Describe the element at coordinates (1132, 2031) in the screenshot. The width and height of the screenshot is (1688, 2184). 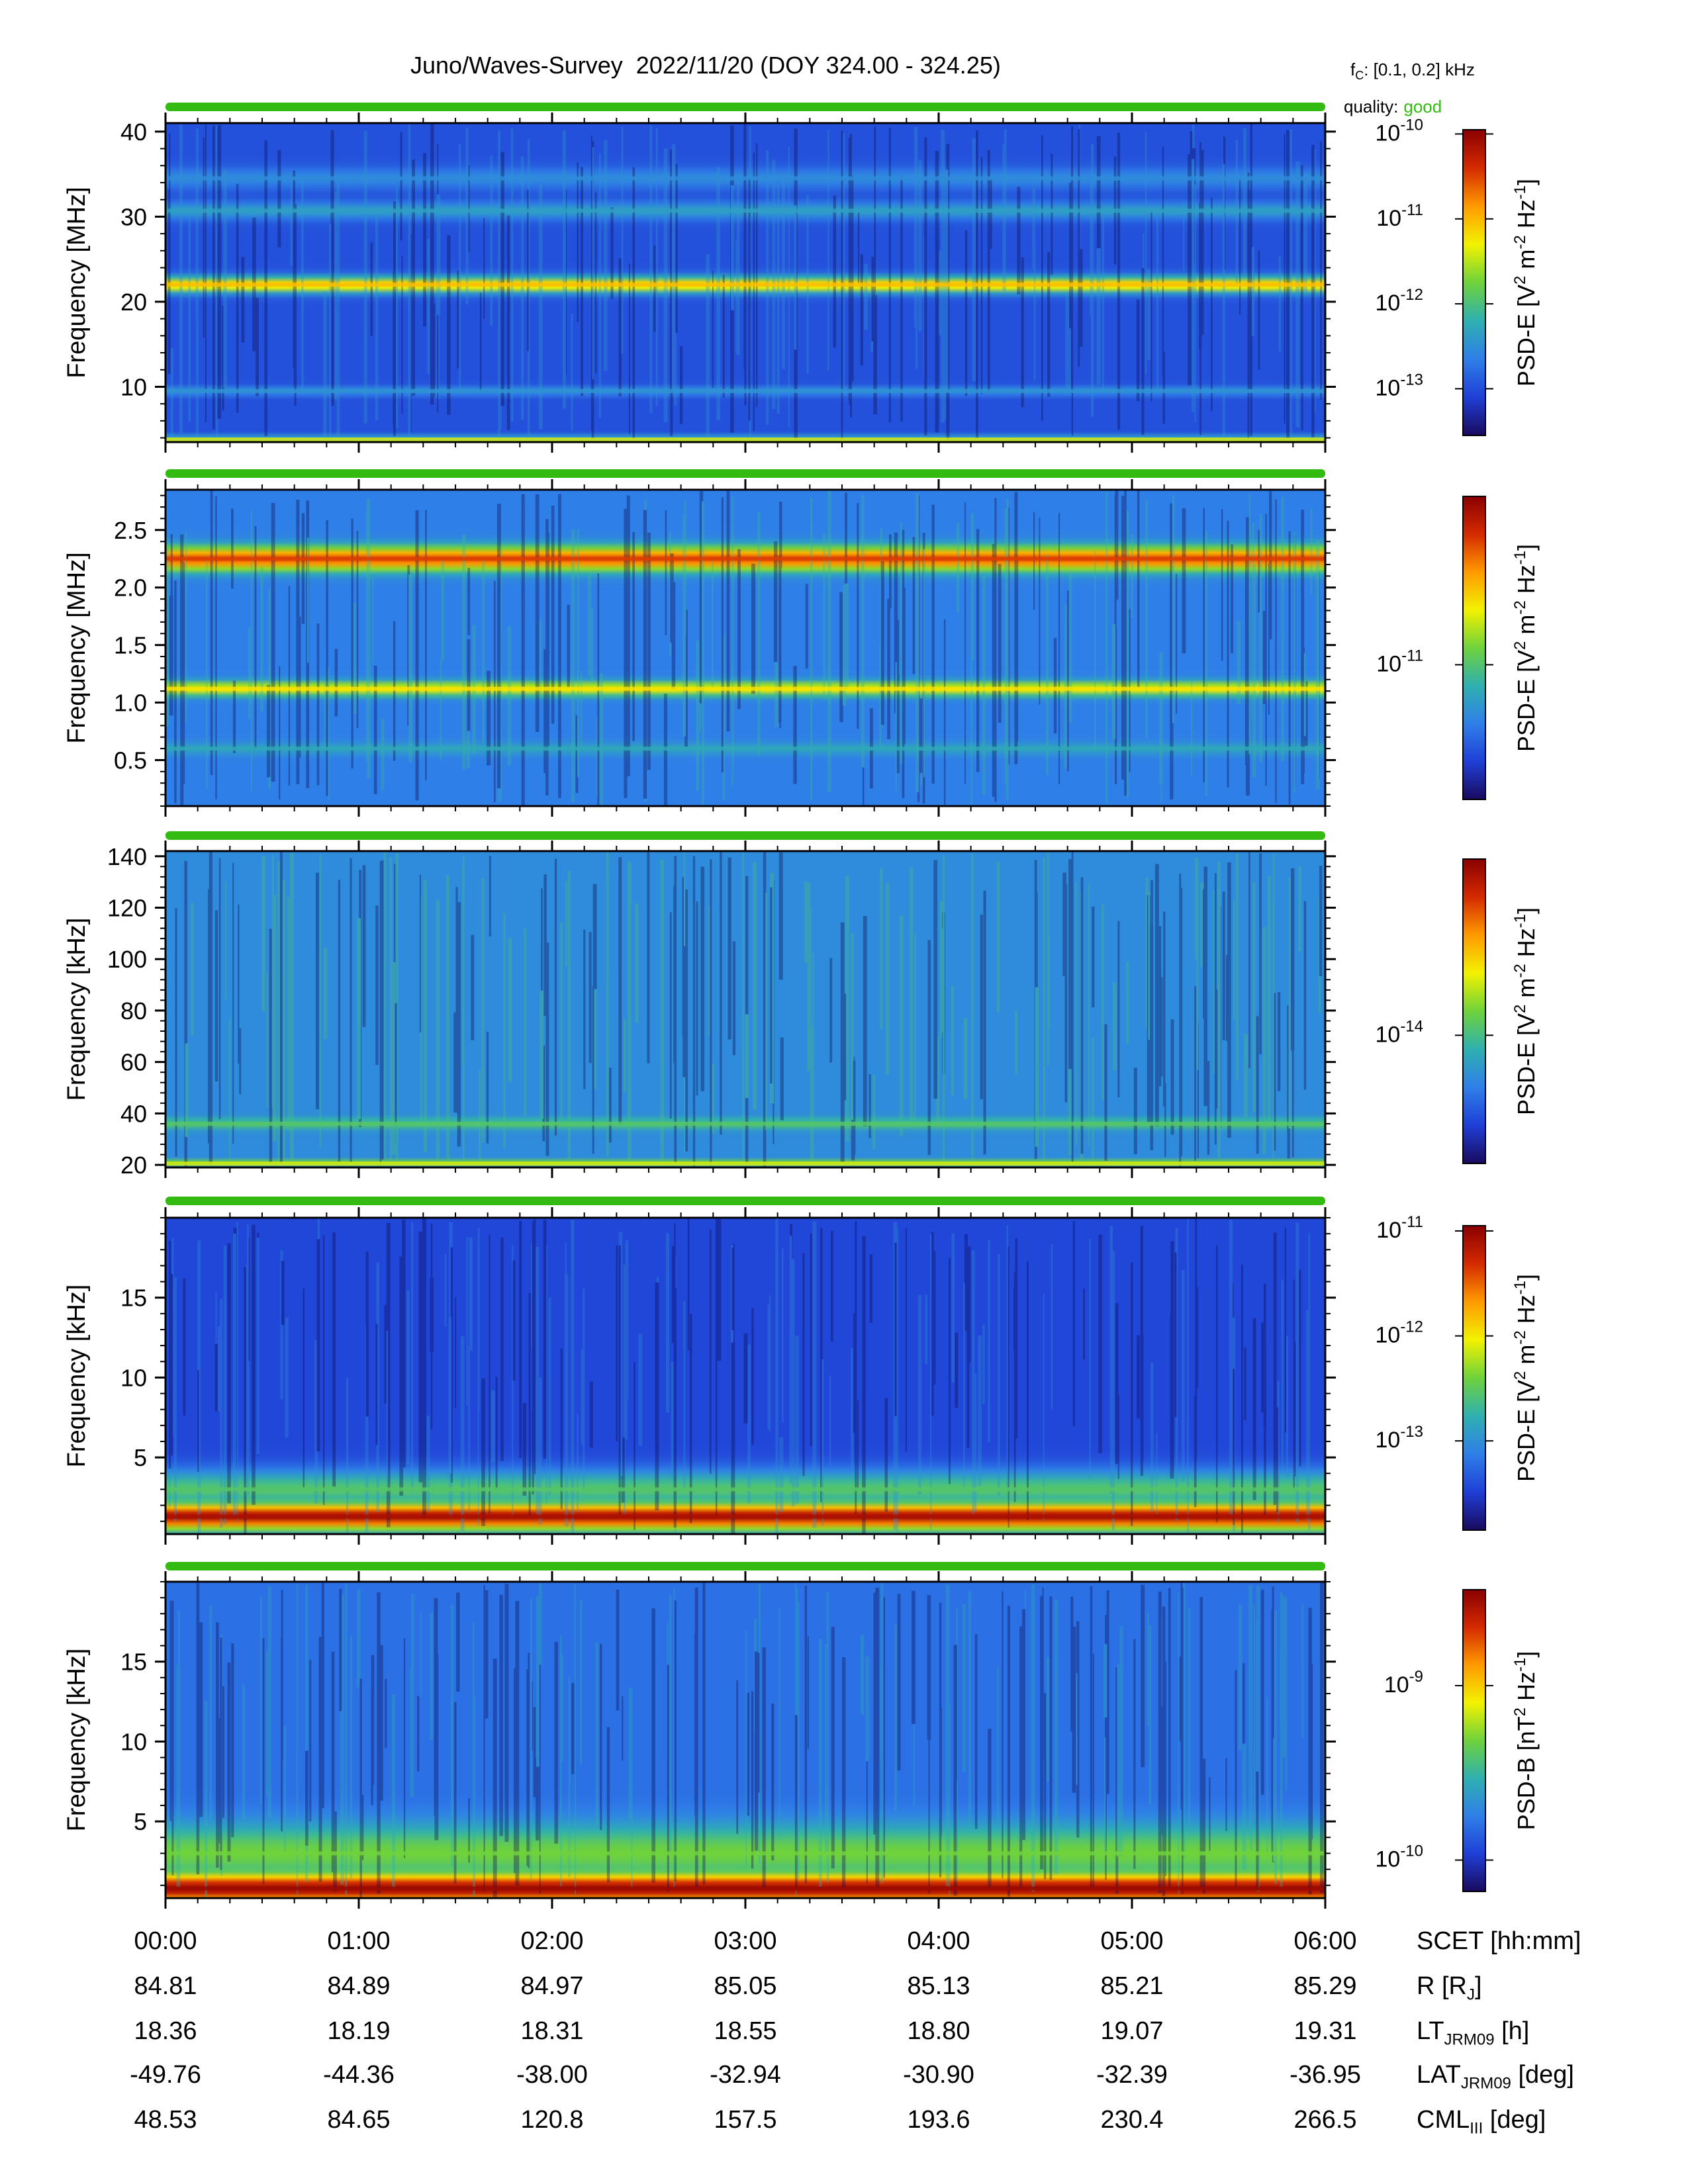
I see `ephemeris-value: 19.07` at that location.